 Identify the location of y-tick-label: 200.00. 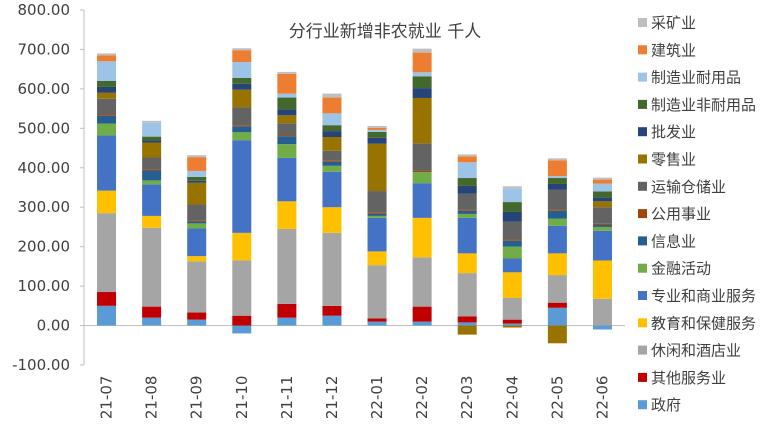
(44, 247).